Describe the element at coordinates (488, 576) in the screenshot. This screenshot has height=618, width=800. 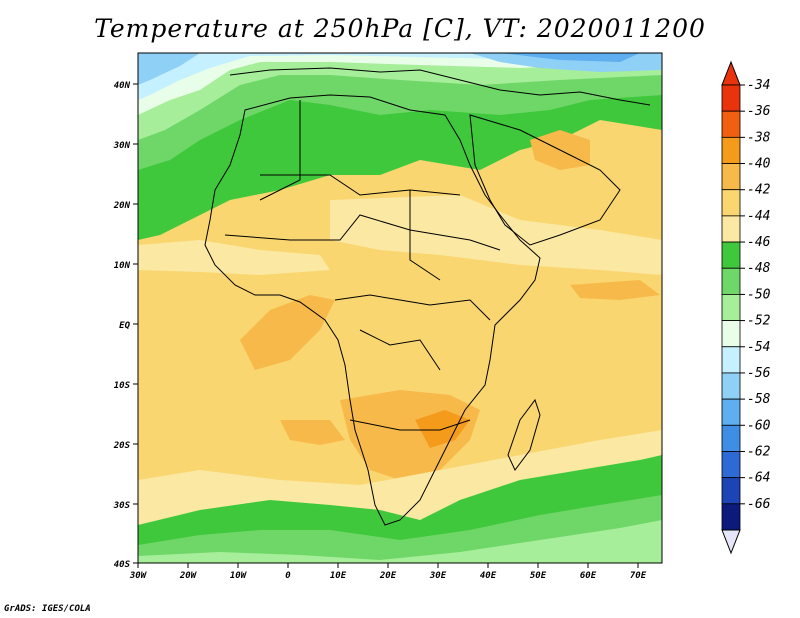
I see `lon-tick-label: 40E` at that location.